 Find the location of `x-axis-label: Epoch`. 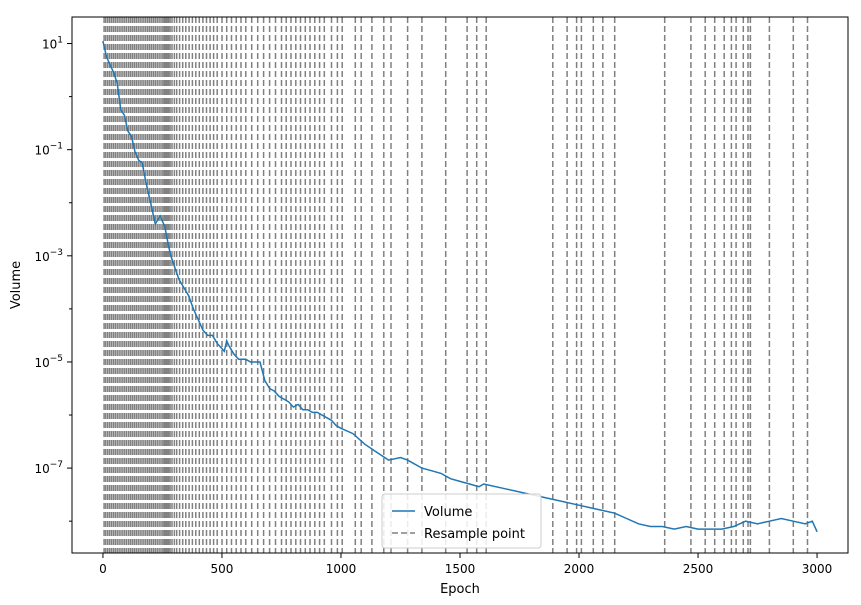

x-axis-label: Epoch is located at coordinates (460, 589).